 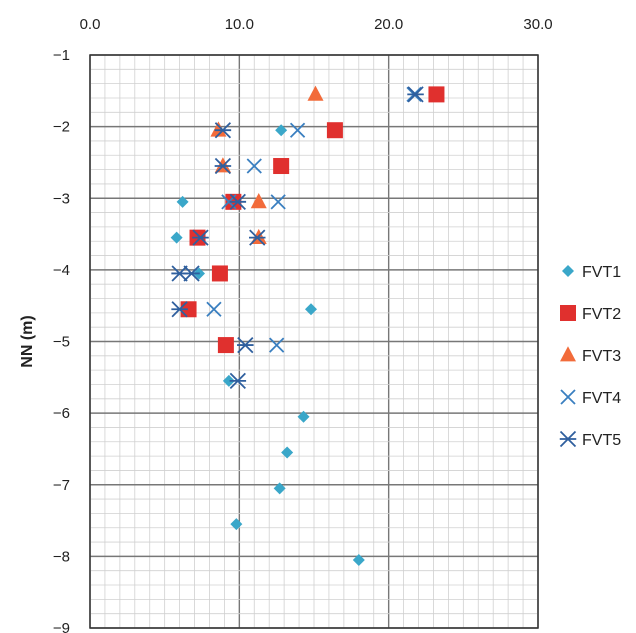 I want to click on legend-marker-fvt3, so click(x=568, y=354).